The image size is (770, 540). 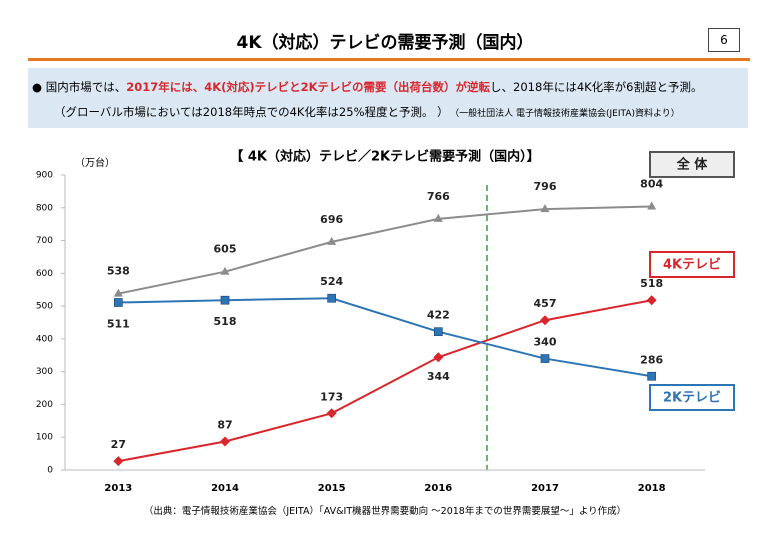 I want to click on page-number: 6, so click(x=724, y=40).